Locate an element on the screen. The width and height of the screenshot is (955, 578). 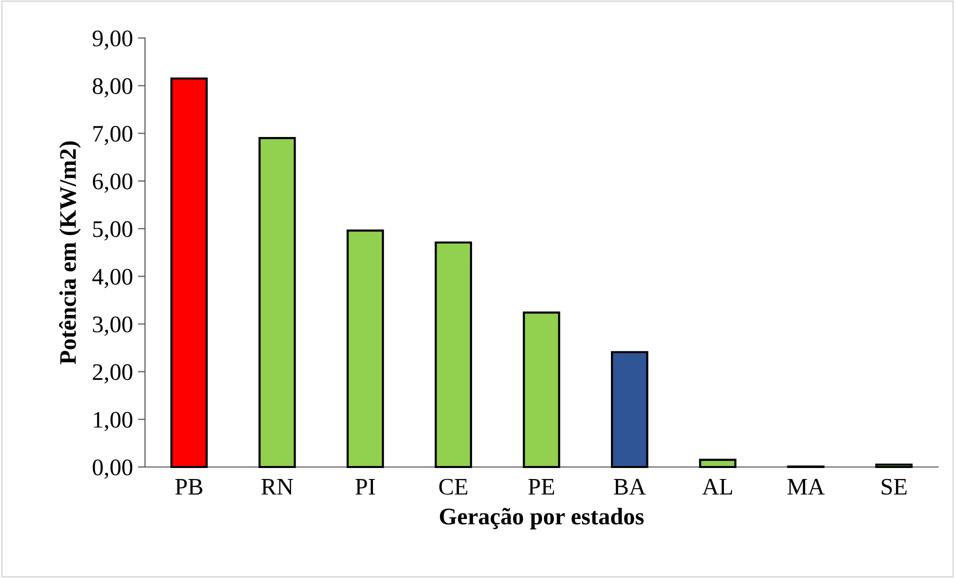
x-tick-label: AL is located at coordinates (717, 486).